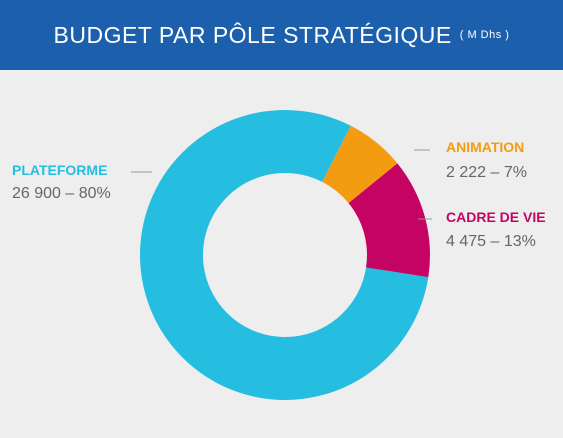 The image size is (563, 438). What do you see at coordinates (252, 34) in the screenshot?
I see `page-title: BUDGET PAR PÔLE STRATÉGIQUE` at bounding box center [252, 34].